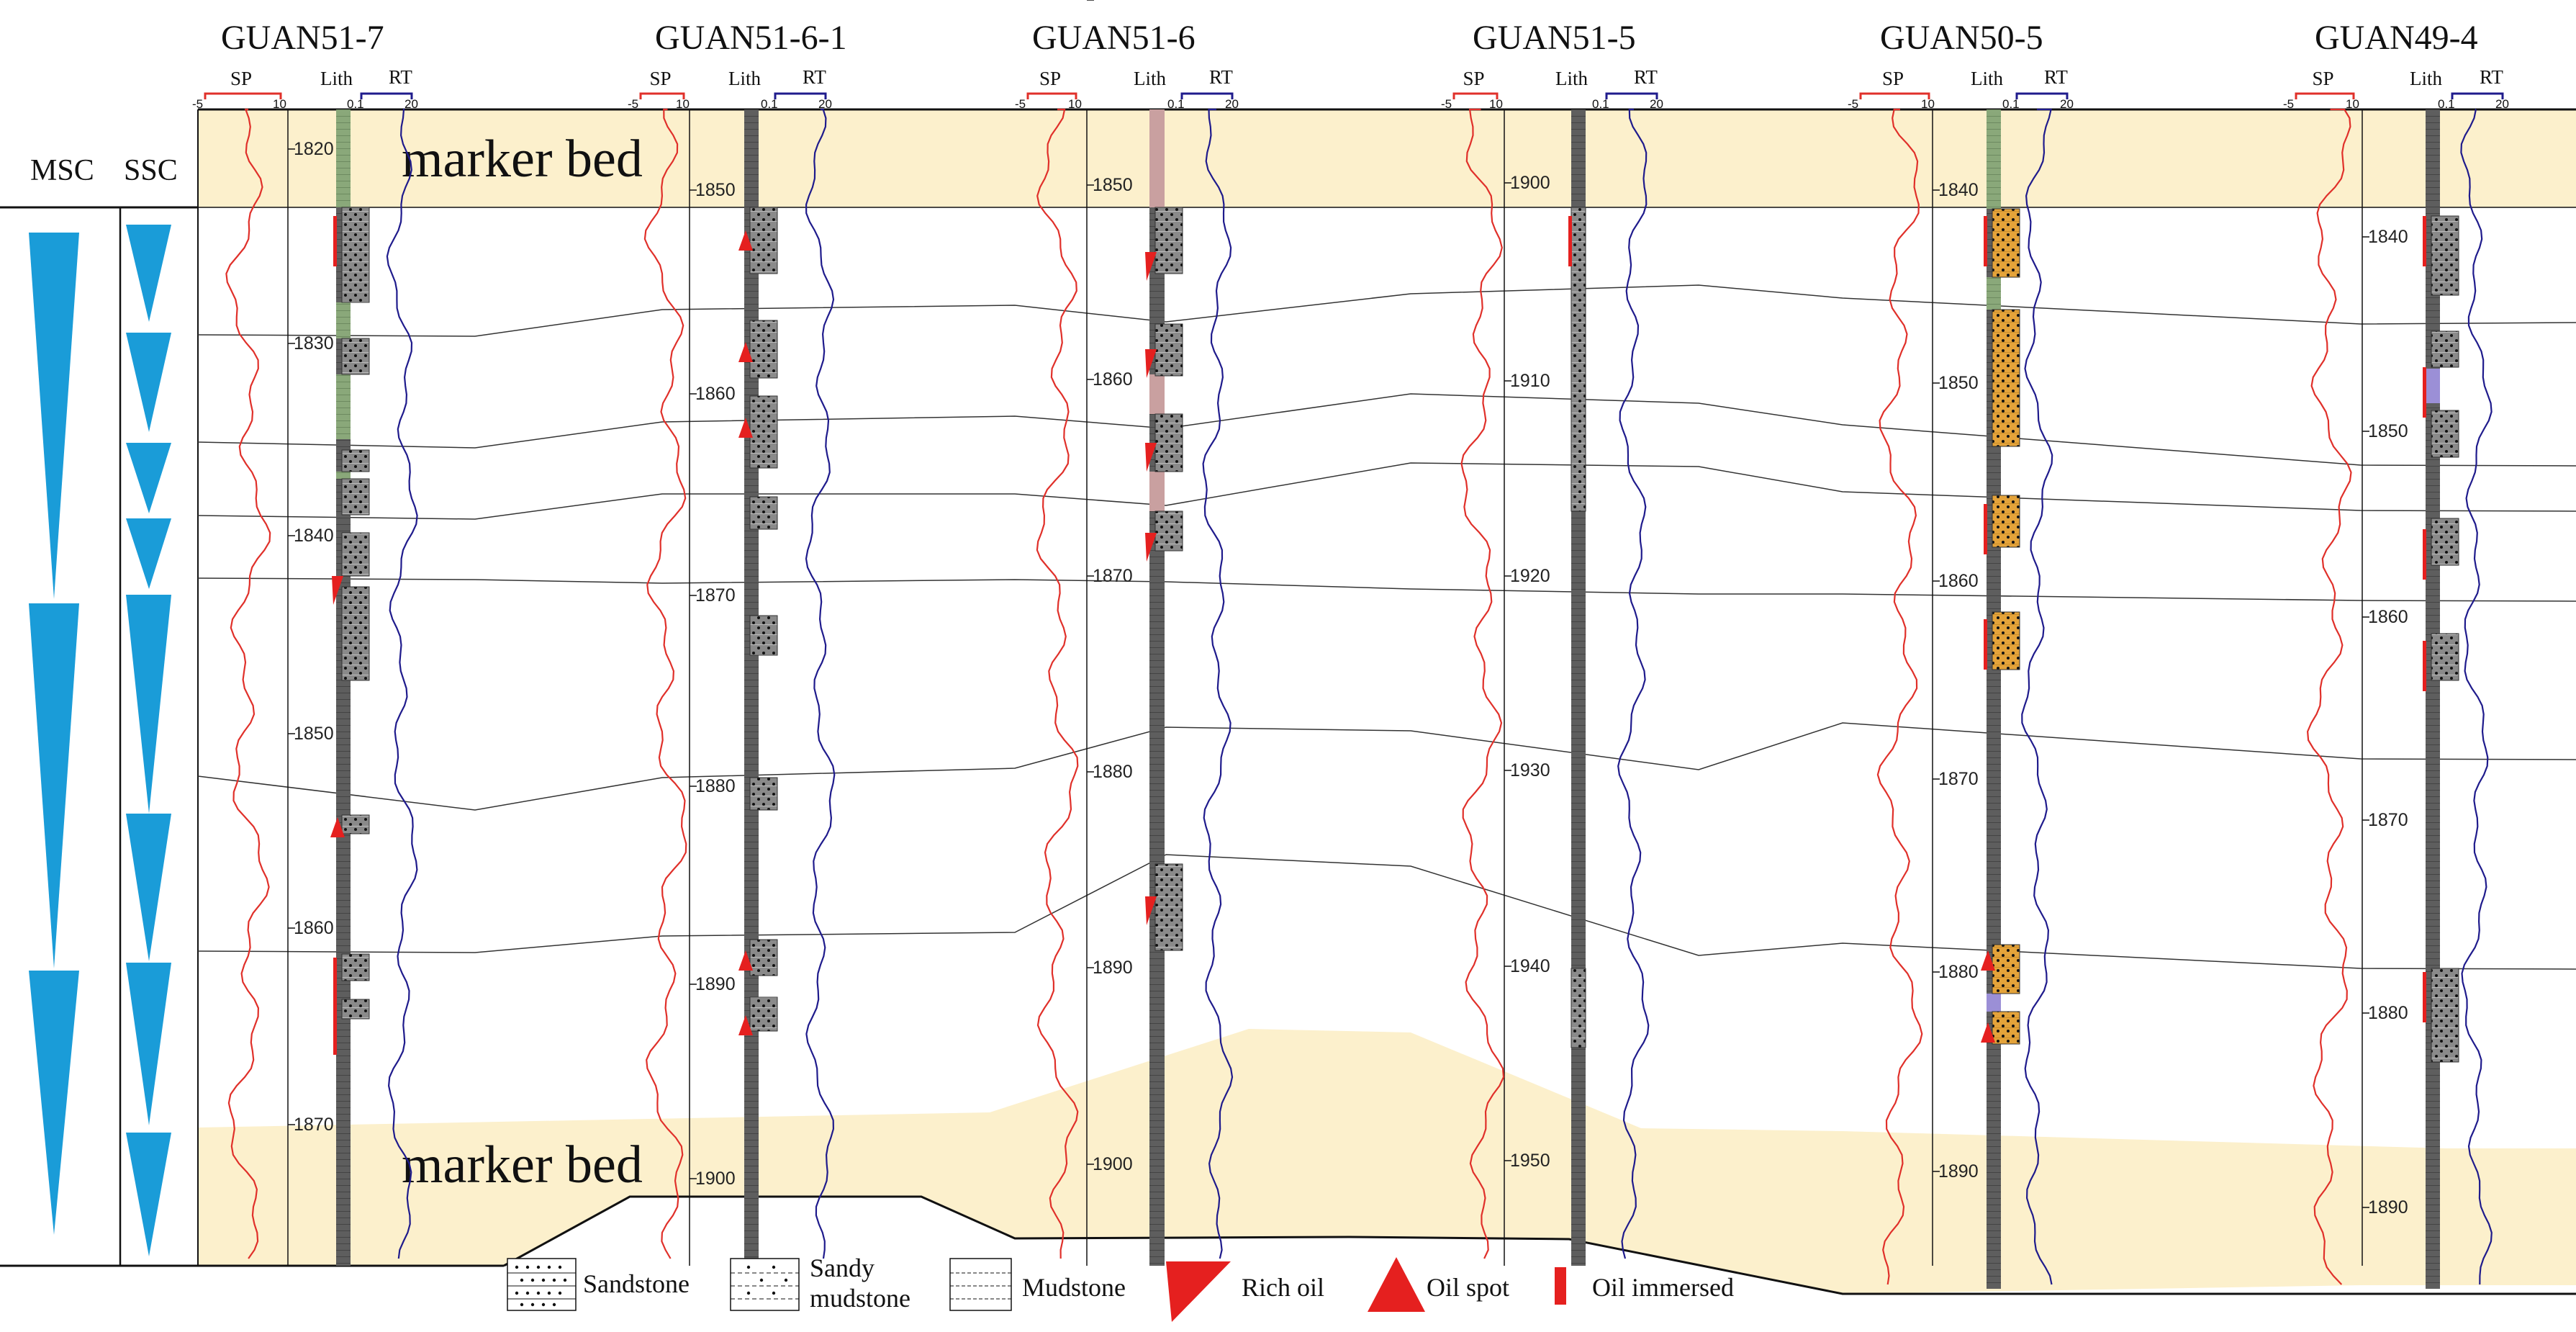 This screenshot has height=1332, width=2576. I want to click on legend-mudstone-label: Mudstone, so click(1074, 1287).